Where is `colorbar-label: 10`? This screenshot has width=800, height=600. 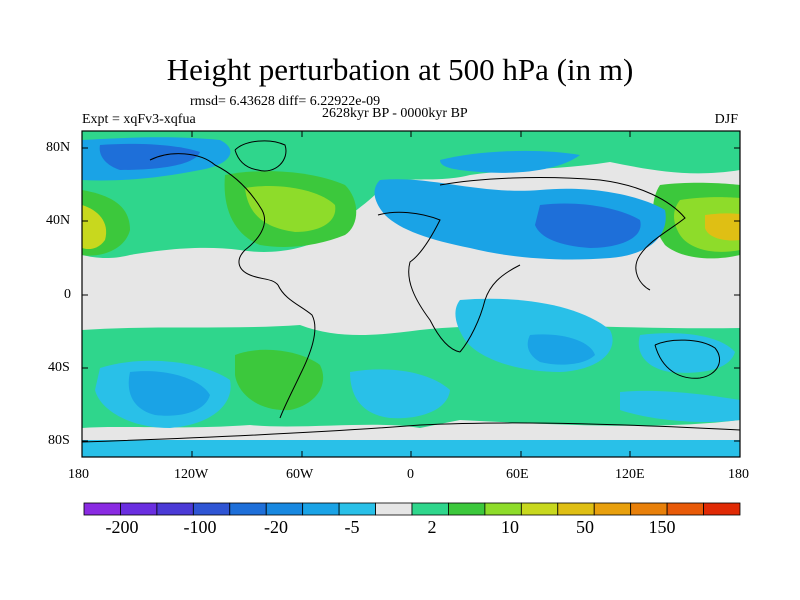 colorbar-label: 10 is located at coordinates (510, 527).